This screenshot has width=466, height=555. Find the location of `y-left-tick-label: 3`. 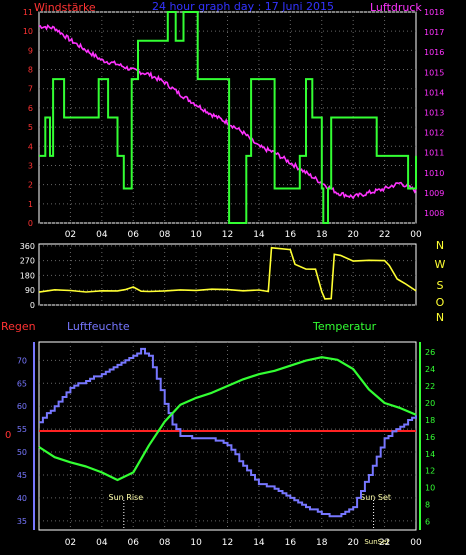

y-left-tick-label: 3 is located at coordinates (30, 165).